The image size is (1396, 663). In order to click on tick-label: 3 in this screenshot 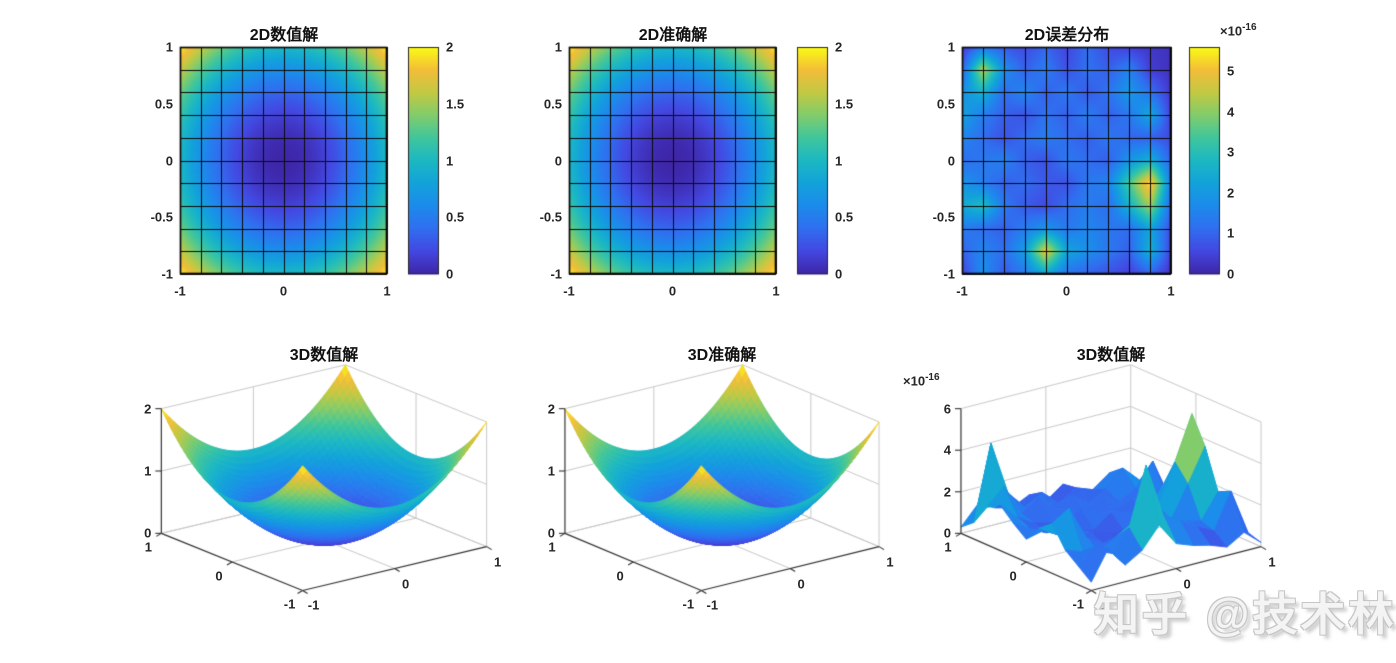, I will do `click(1231, 152)`.